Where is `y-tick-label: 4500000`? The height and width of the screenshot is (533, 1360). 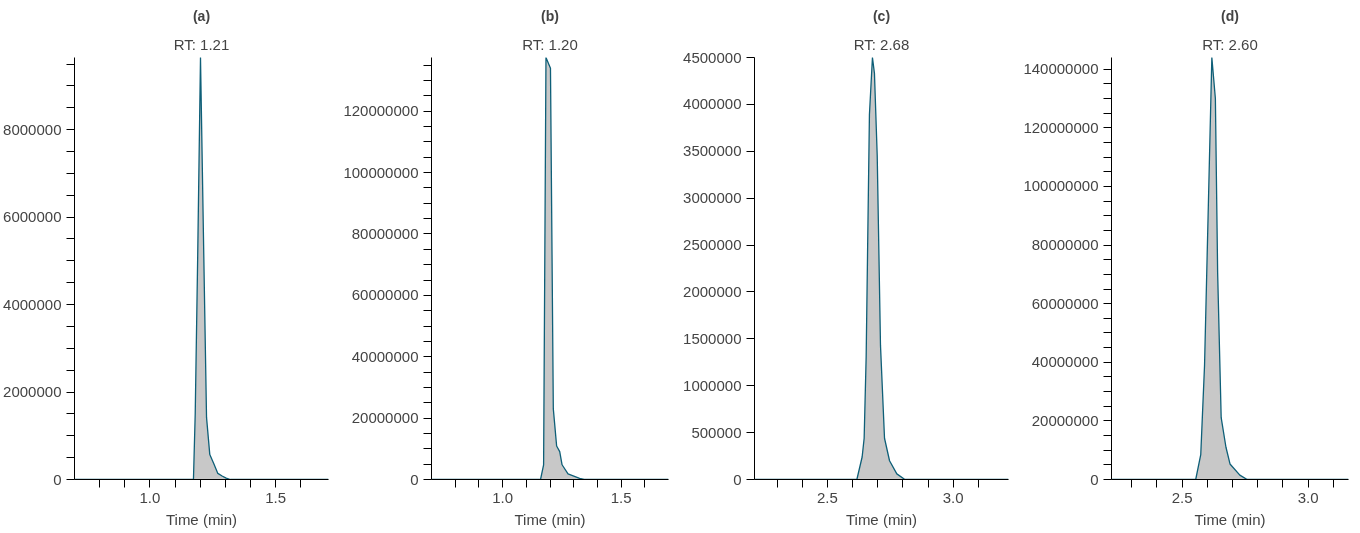 y-tick-label: 4500000 is located at coordinates (712, 57).